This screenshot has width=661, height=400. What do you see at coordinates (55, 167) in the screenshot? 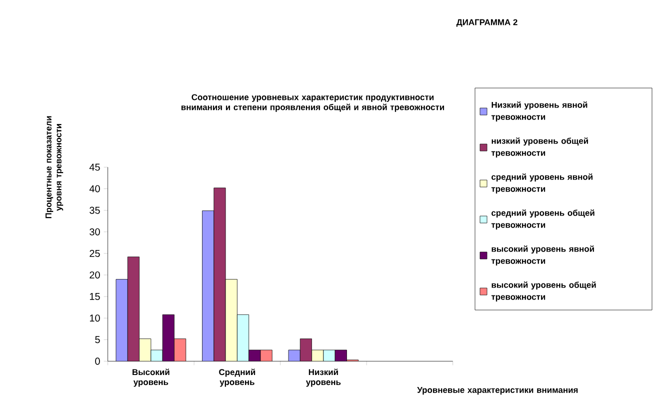
I see `y-axis-title: Процентные показатели уровня тревожности` at bounding box center [55, 167].